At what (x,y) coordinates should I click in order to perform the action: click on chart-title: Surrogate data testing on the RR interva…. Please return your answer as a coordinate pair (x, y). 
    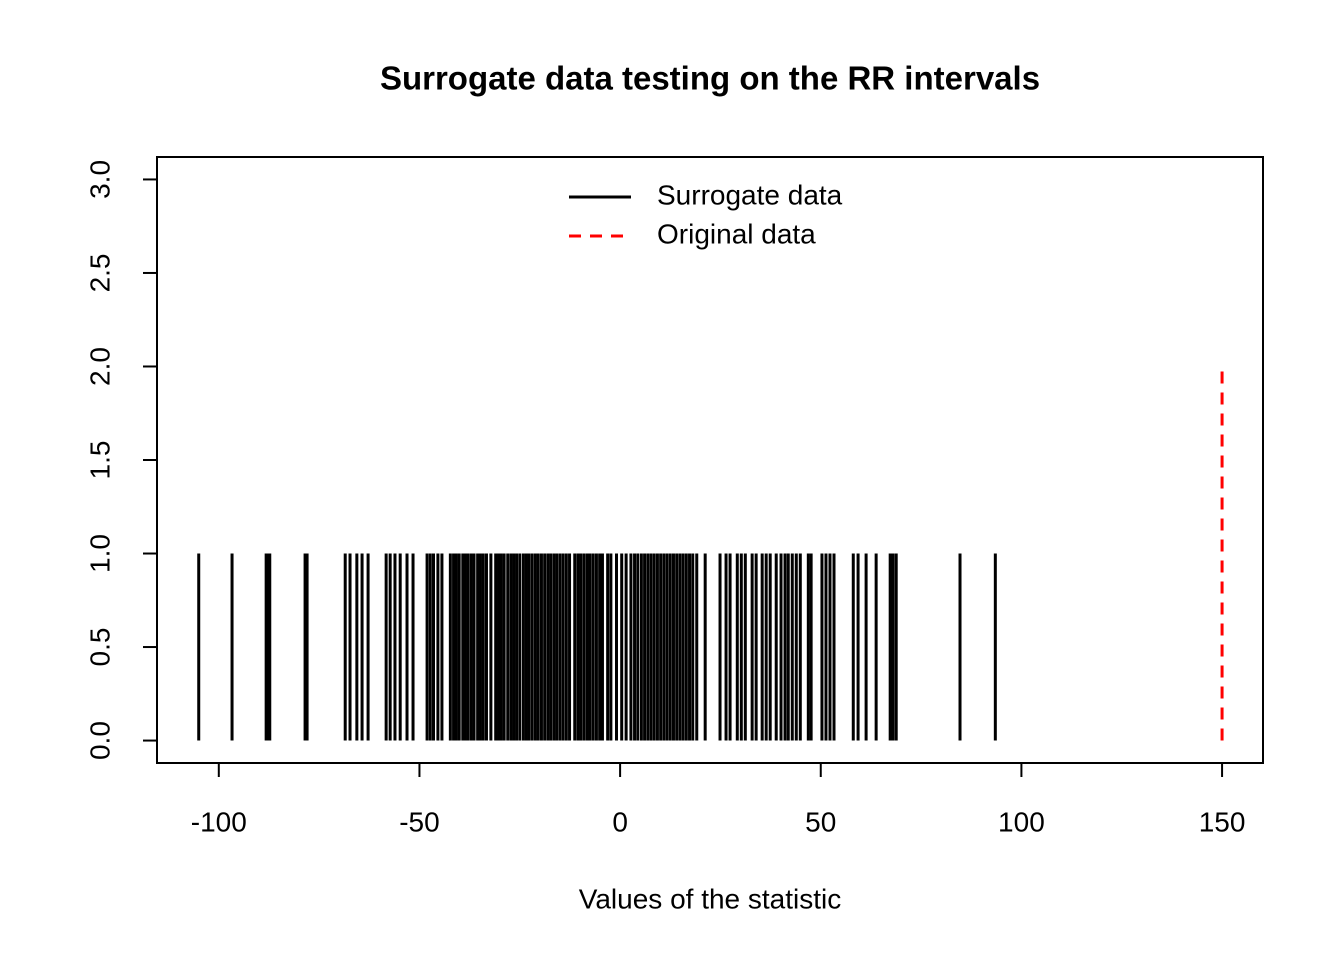
    Looking at the image, I should click on (710, 78).